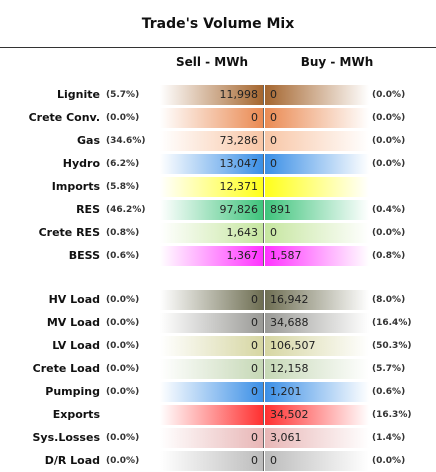 The height and width of the screenshot is (472, 436). What do you see at coordinates (212, 210) in the screenshot?
I see `sell-cell: 97,826` at bounding box center [212, 210].